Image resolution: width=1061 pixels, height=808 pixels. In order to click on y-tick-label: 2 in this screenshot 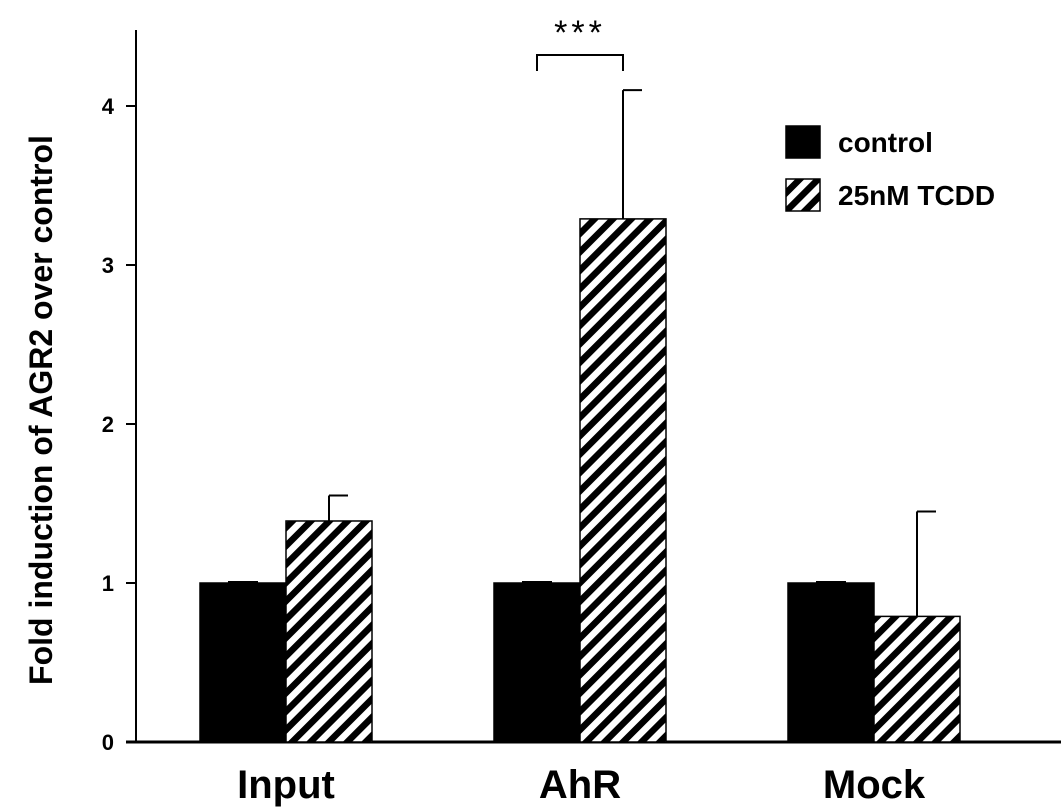, I will do `click(108, 424)`.